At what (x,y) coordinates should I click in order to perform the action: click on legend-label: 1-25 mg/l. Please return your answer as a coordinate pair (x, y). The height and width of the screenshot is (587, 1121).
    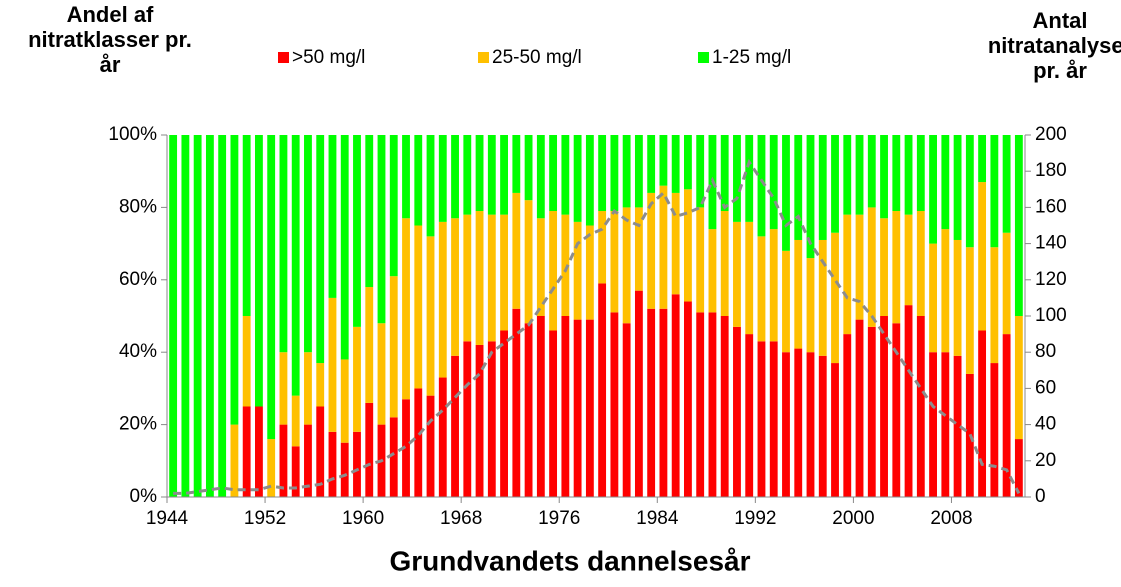
    Looking at the image, I should click on (751, 57).